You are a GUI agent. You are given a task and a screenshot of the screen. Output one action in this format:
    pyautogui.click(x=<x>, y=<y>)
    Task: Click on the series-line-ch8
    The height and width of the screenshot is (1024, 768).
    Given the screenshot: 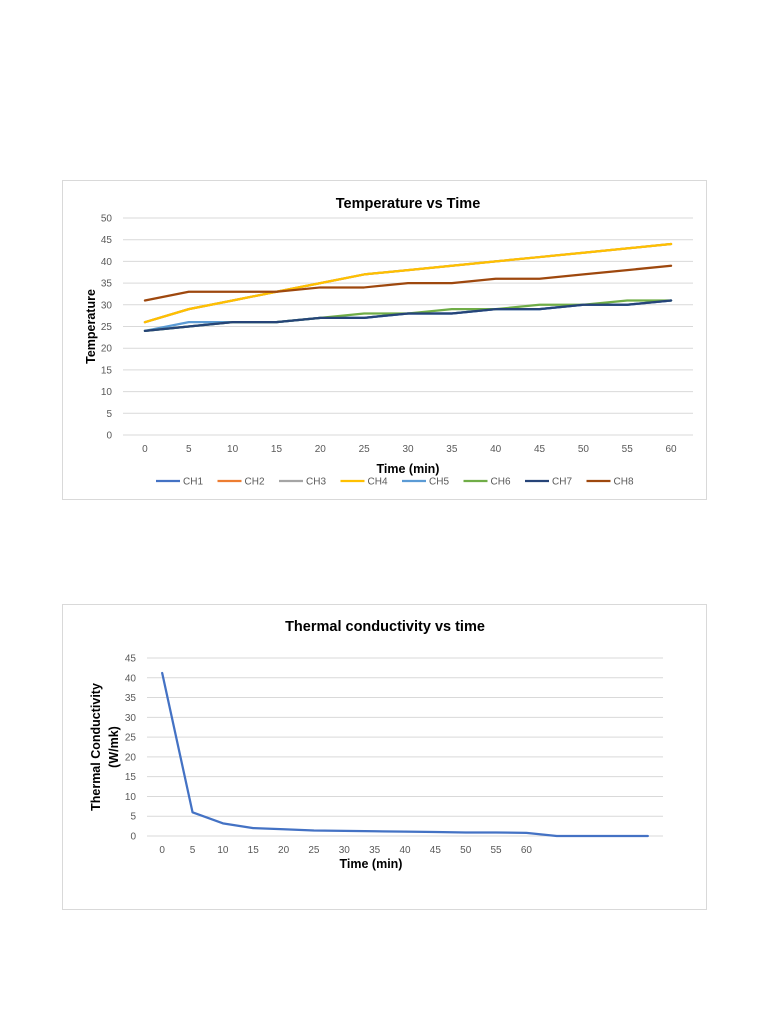 What is the action you would take?
    pyautogui.click(x=408, y=283)
    